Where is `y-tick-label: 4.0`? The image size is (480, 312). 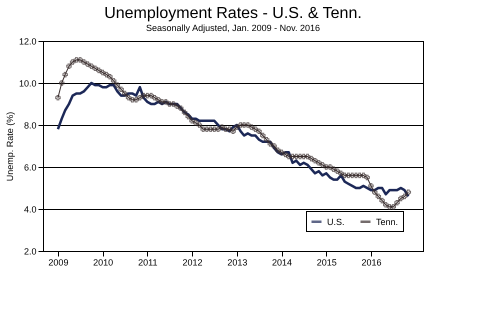
y-tick-label: 4.0 is located at coordinates (30, 209).